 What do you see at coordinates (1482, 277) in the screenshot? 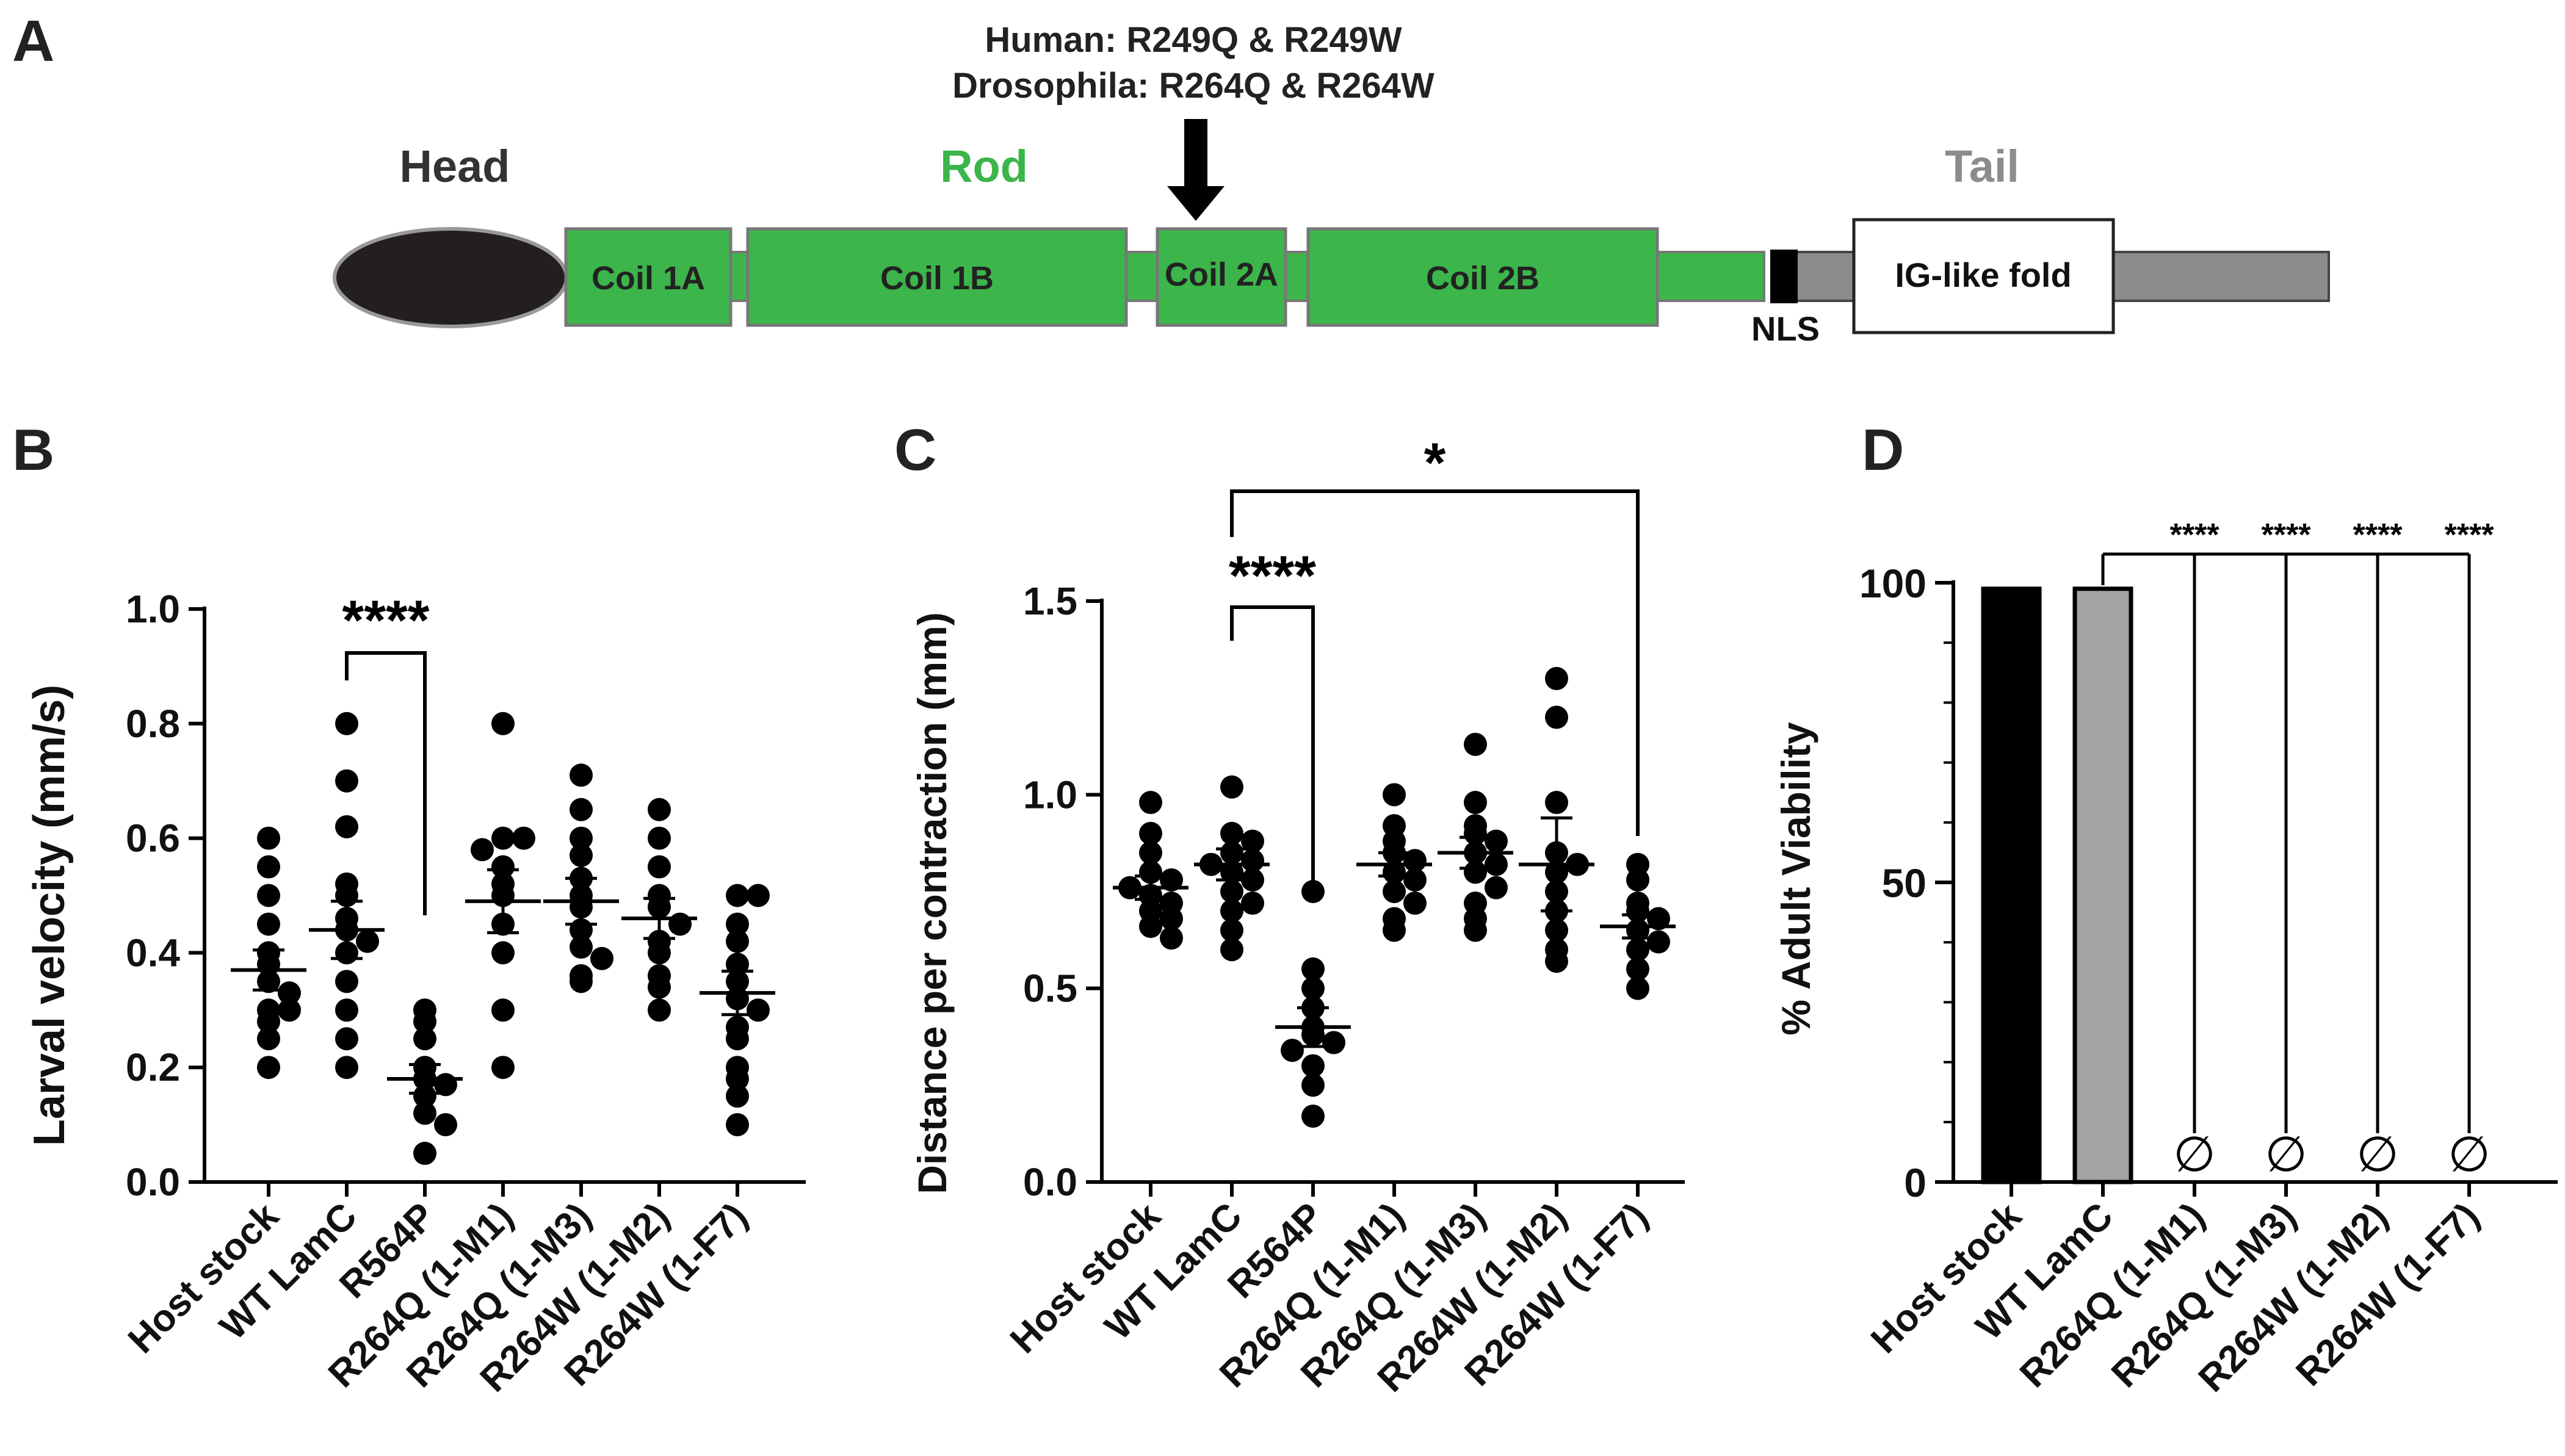
I see `coil-2b-box` at bounding box center [1482, 277].